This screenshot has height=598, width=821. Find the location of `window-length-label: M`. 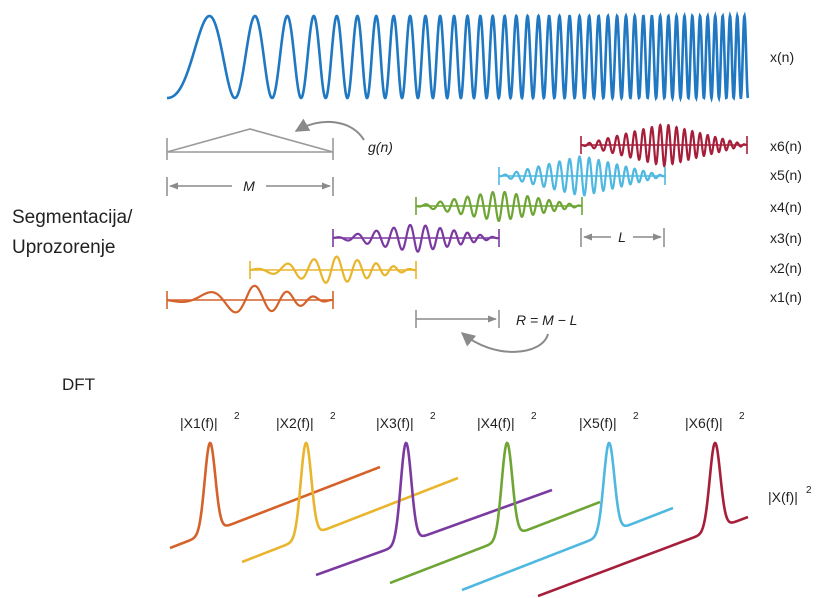

window-length-label: M is located at coordinates (249, 186).